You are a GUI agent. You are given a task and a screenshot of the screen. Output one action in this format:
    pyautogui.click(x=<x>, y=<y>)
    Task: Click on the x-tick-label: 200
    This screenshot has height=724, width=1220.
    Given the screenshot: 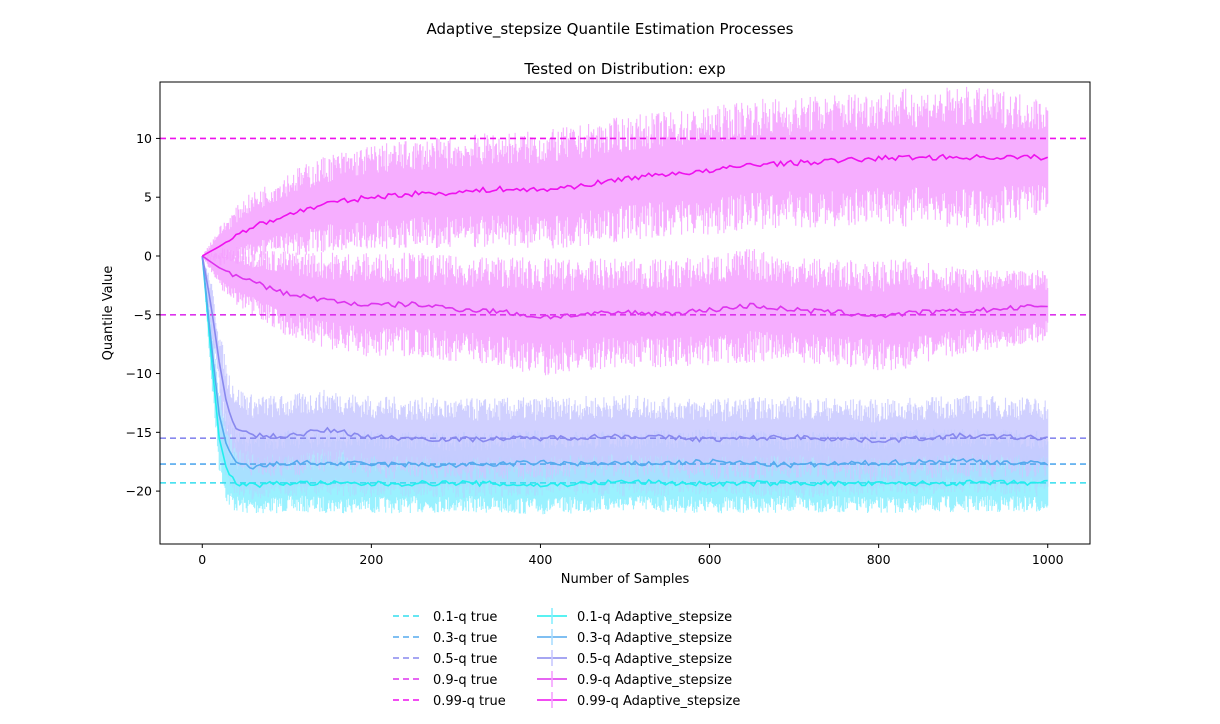 What is the action you would take?
    pyautogui.click(x=371, y=559)
    